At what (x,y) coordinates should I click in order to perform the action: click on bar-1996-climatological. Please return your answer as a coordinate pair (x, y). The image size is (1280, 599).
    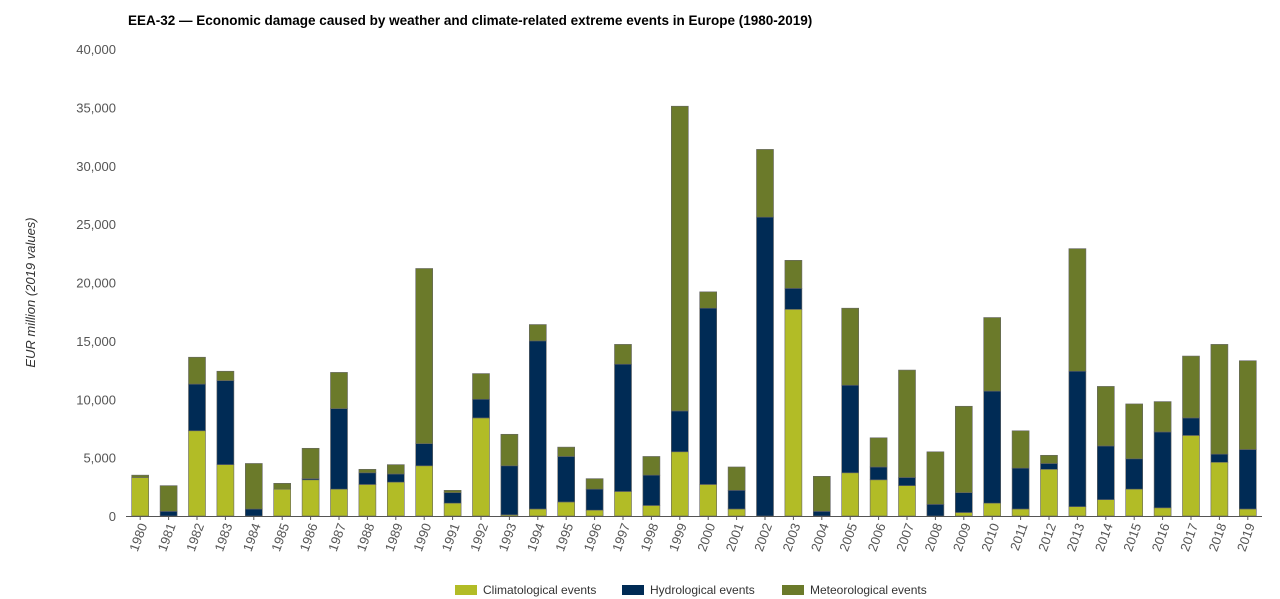
    Looking at the image, I should click on (594, 513).